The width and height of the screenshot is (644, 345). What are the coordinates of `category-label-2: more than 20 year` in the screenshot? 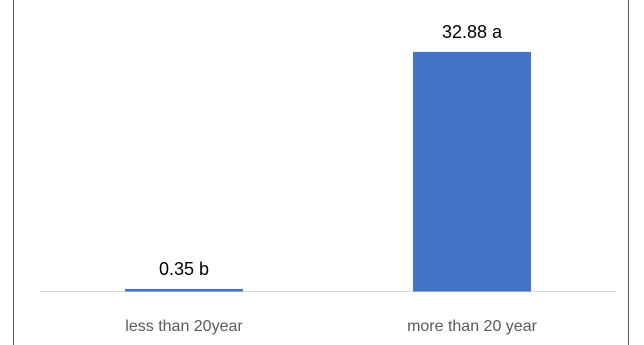 It's located at (472, 326).